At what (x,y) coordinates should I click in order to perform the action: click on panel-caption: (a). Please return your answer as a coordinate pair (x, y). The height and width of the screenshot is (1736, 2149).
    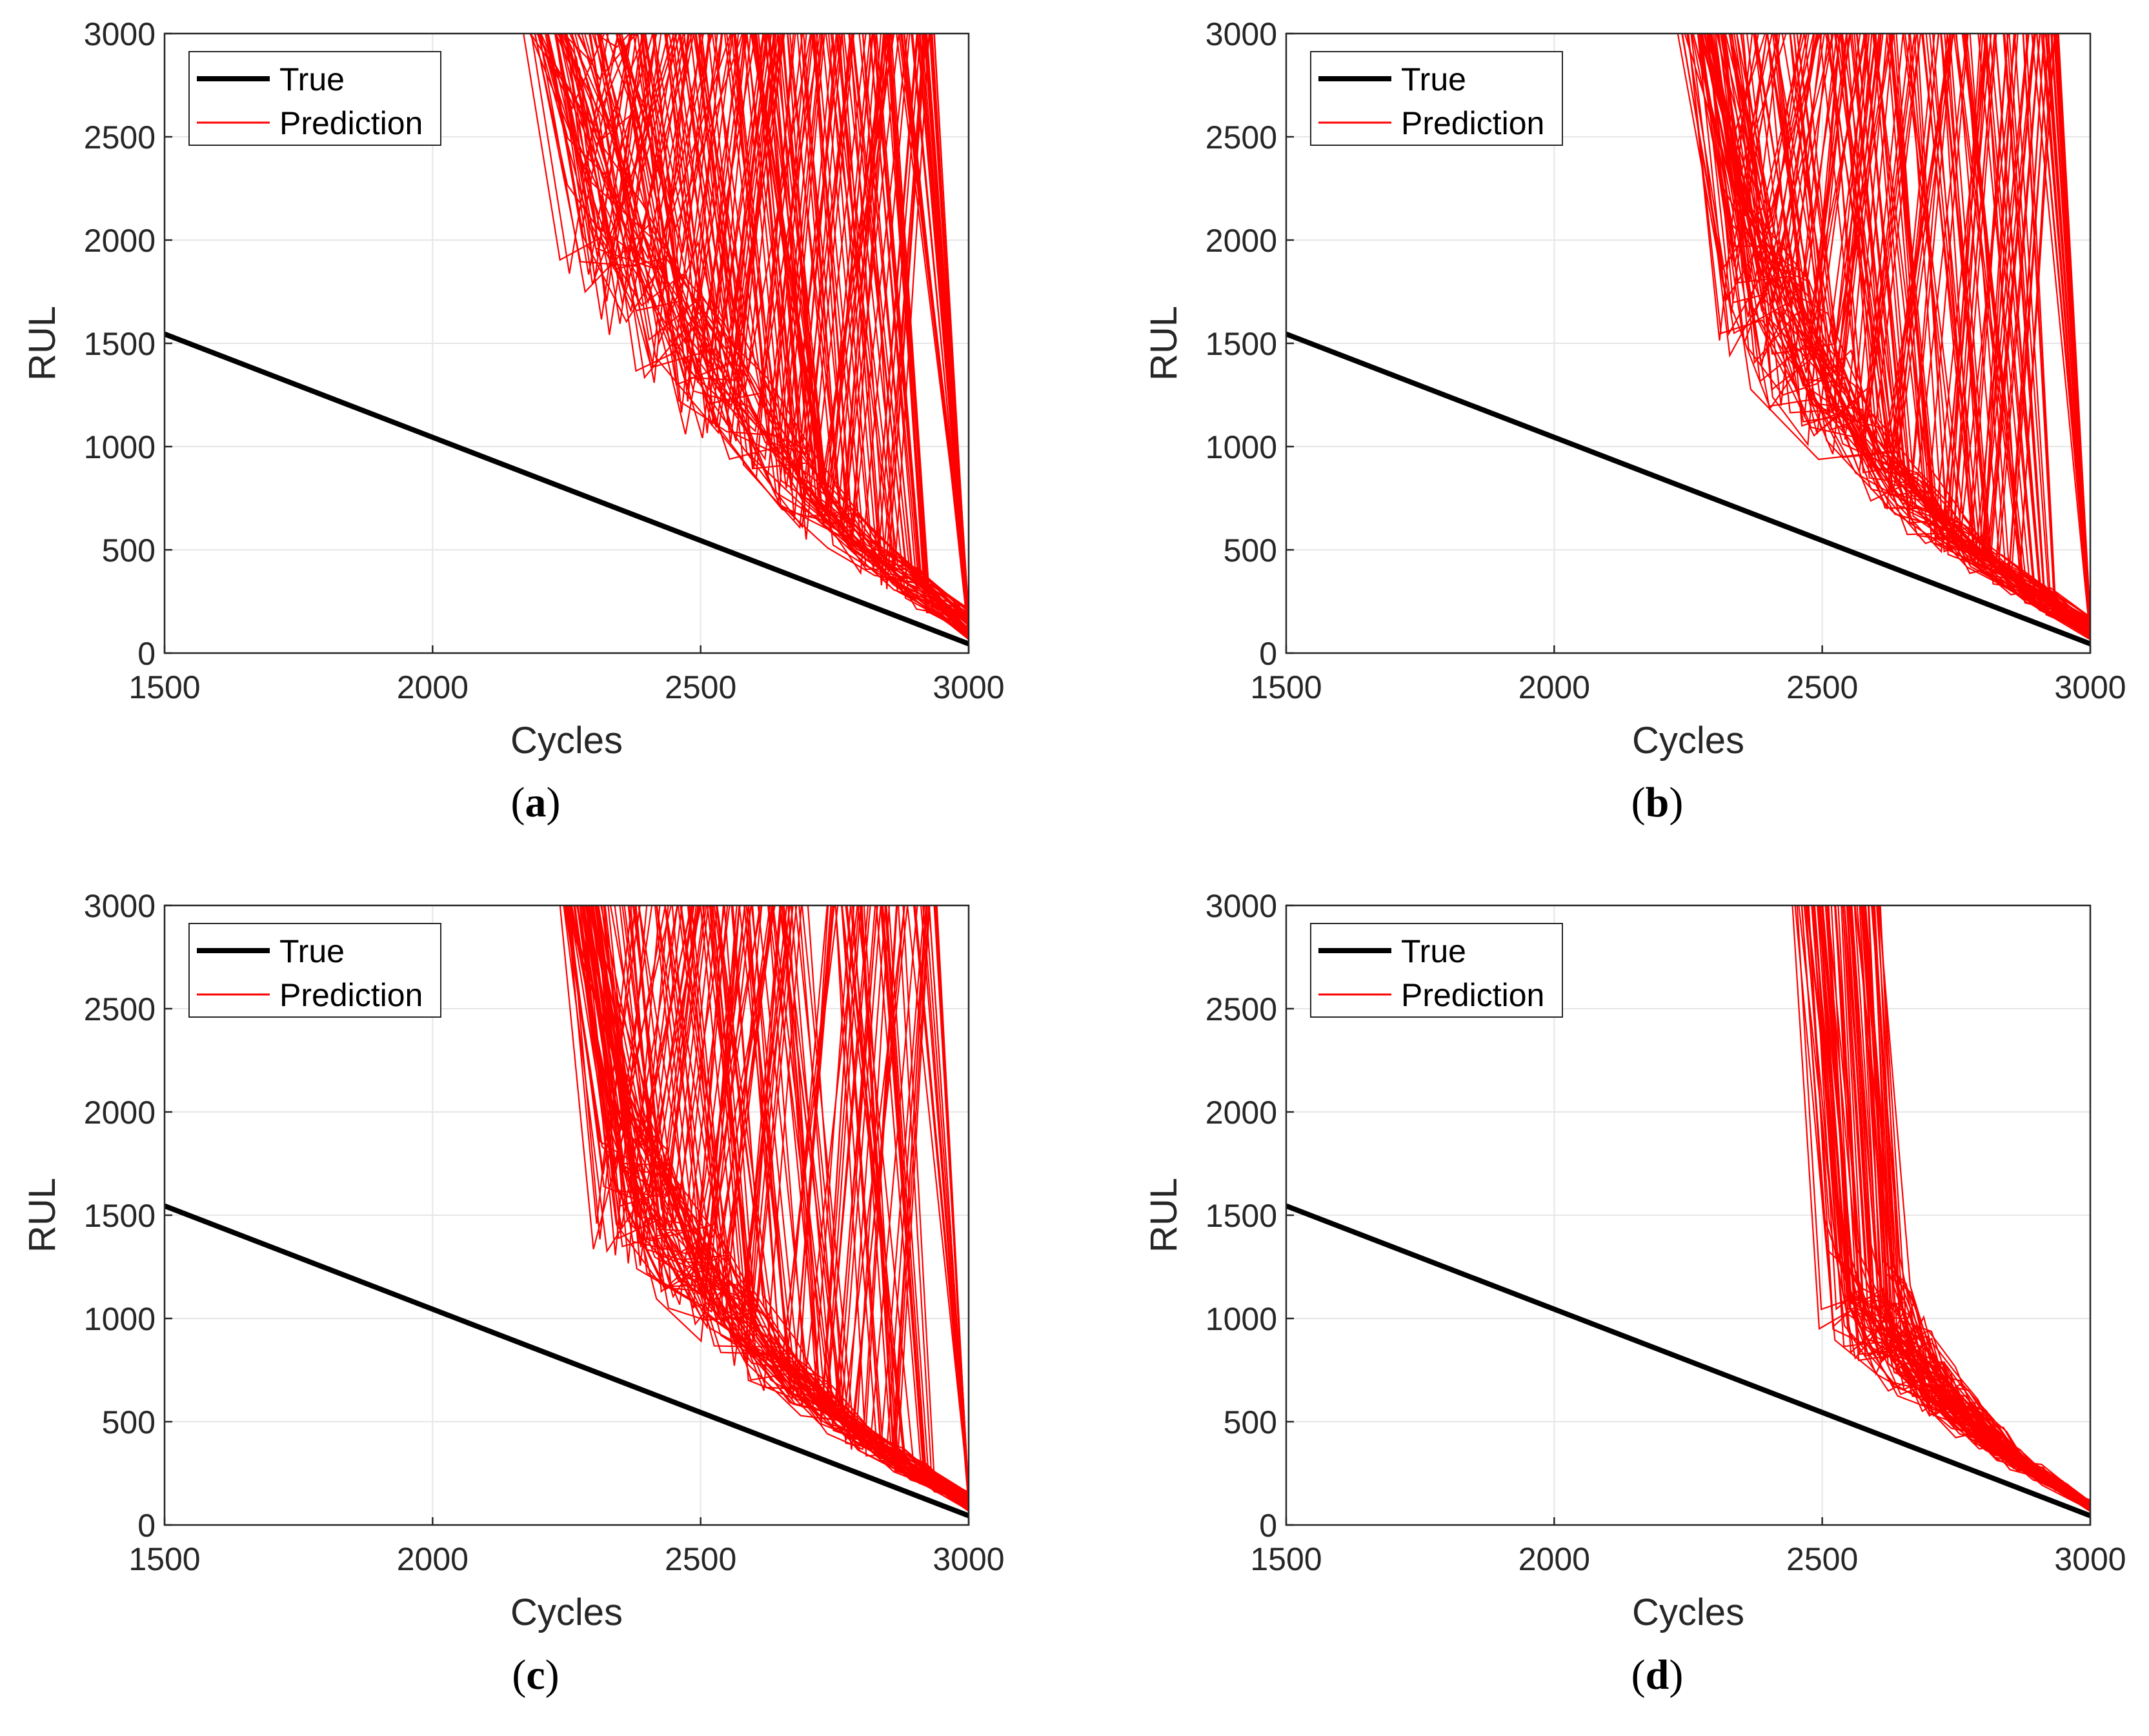
    Looking at the image, I should click on (536, 802).